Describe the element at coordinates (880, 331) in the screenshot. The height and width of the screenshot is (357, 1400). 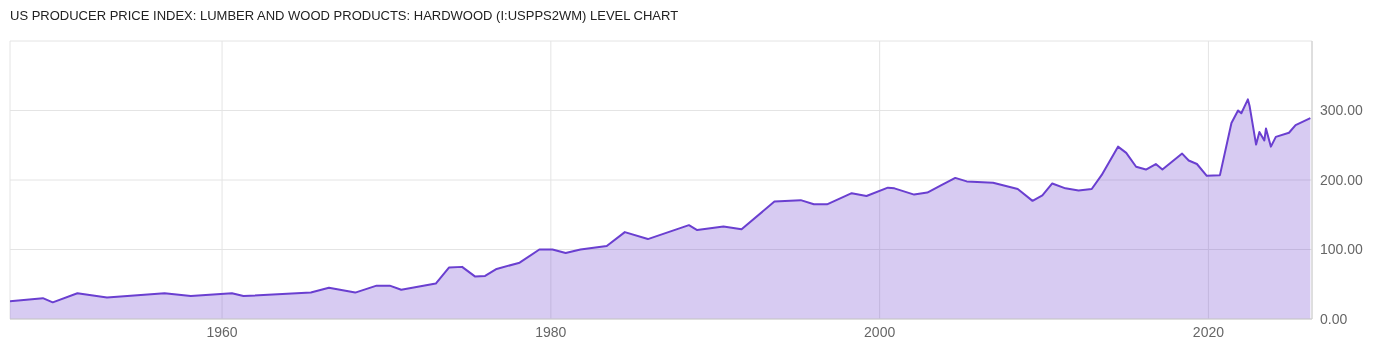
I see `x-tick-label: 2000` at that location.